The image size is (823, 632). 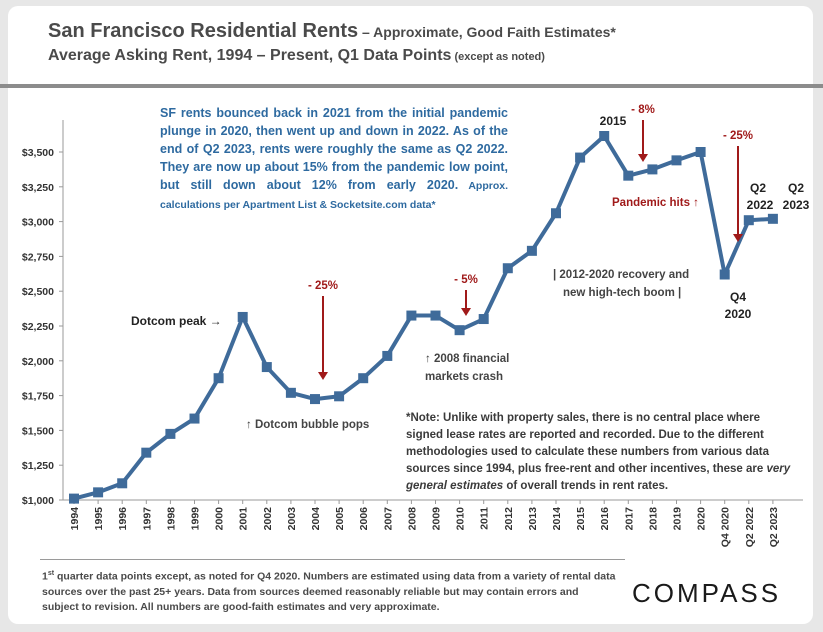 I want to click on chart-annotation: Pandemic hits ↑, so click(x=655, y=203).